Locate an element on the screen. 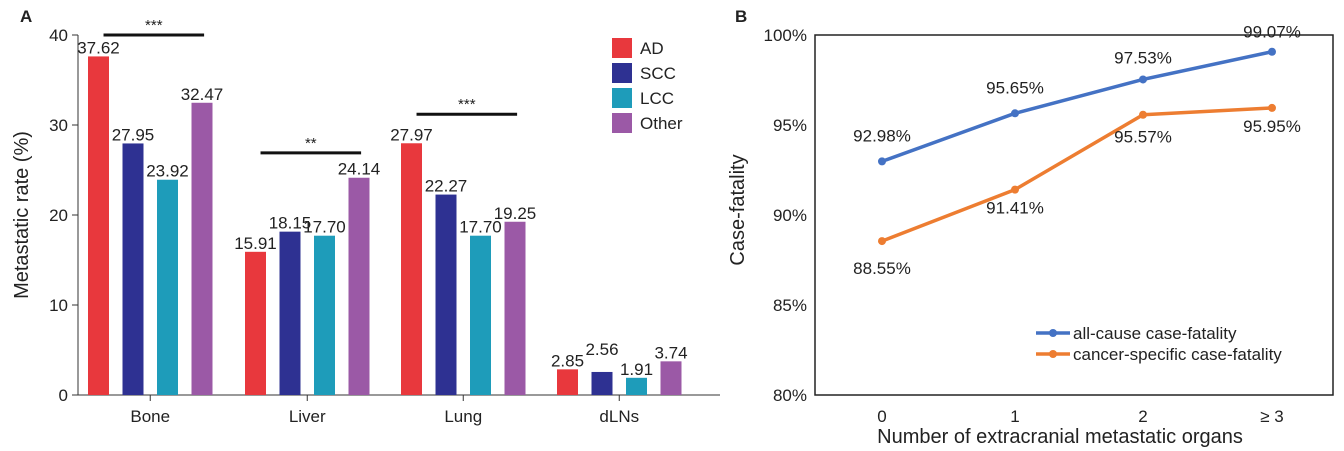 This screenshot has height=451, width=1344. panel-a-y-tick-label: 30 is located at coordinates (58, 125).